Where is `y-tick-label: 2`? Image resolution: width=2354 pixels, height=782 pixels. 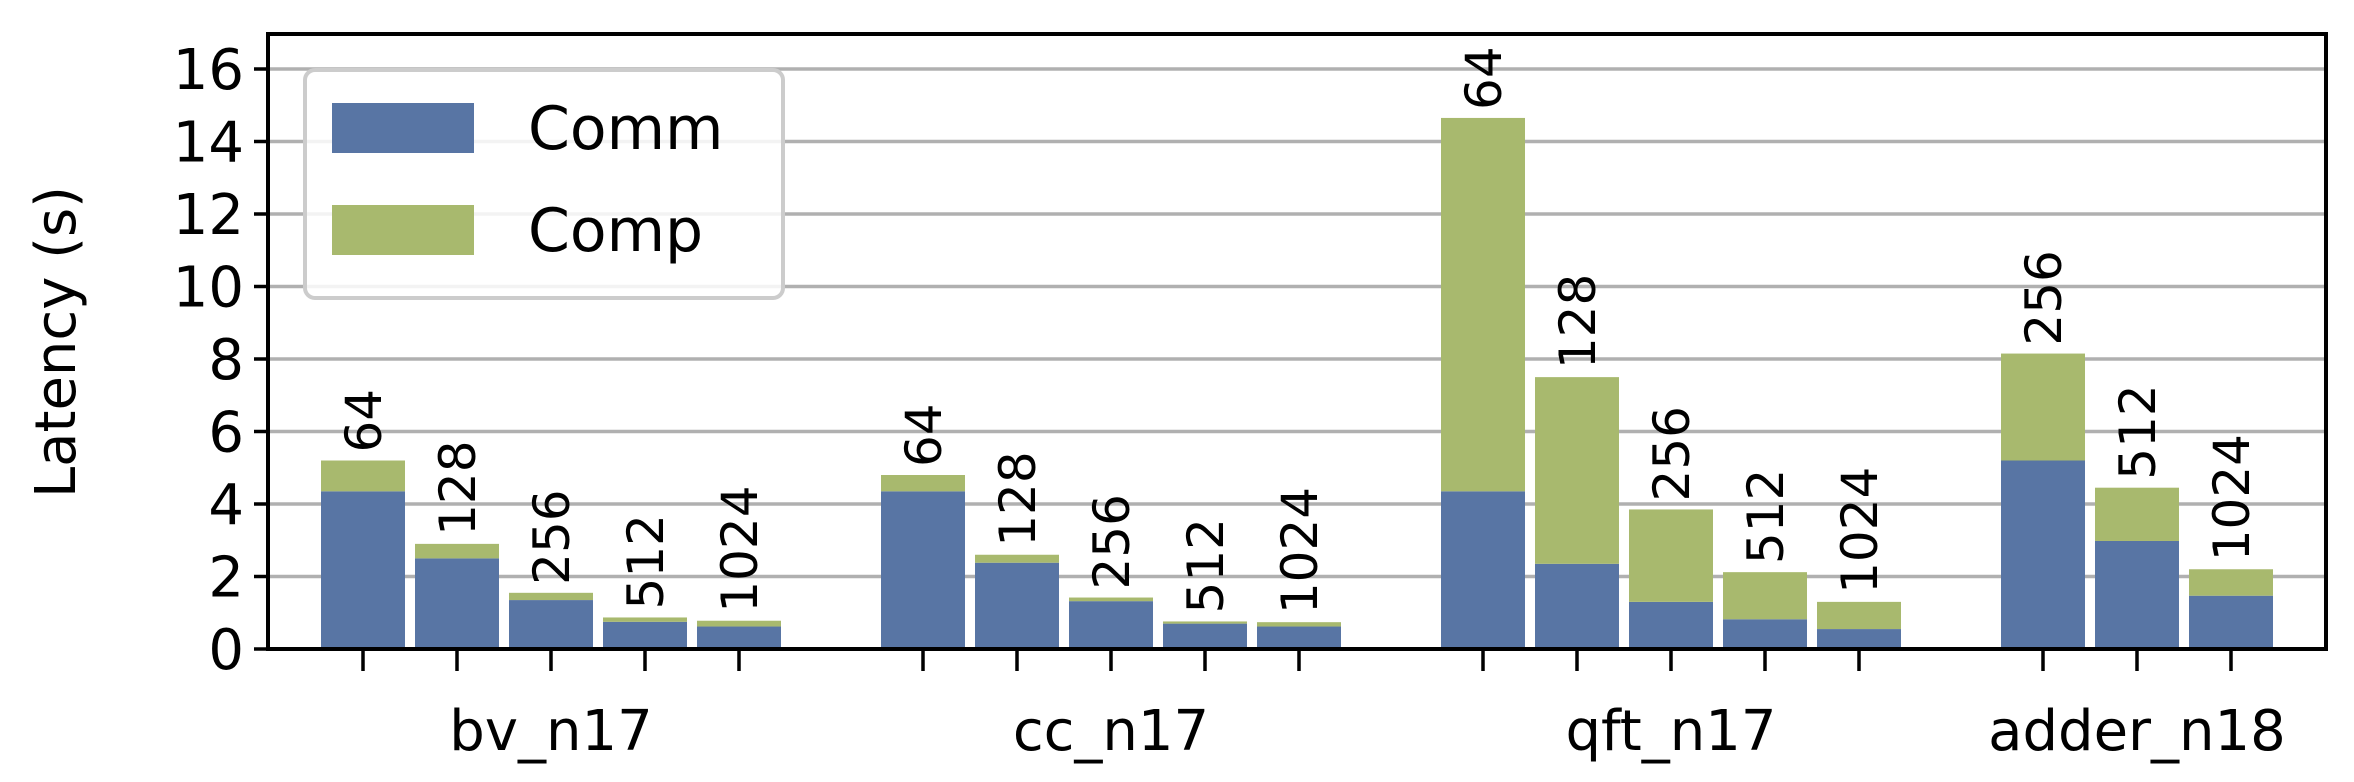 y-tick-label: 2 is located at coordinates (226, 578).